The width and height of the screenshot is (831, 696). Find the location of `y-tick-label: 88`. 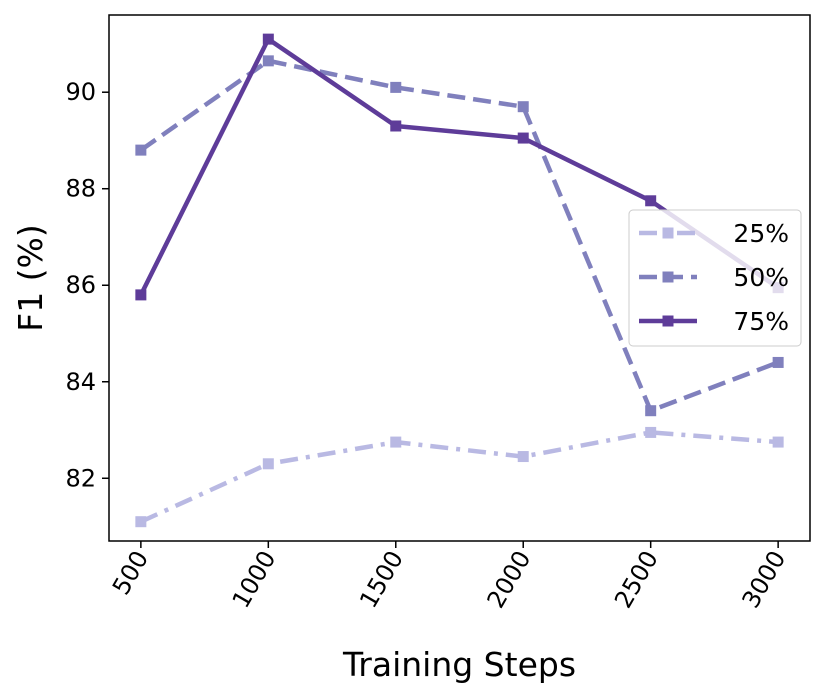

y-tick-label: 88 is located at coordinates (80, 189).